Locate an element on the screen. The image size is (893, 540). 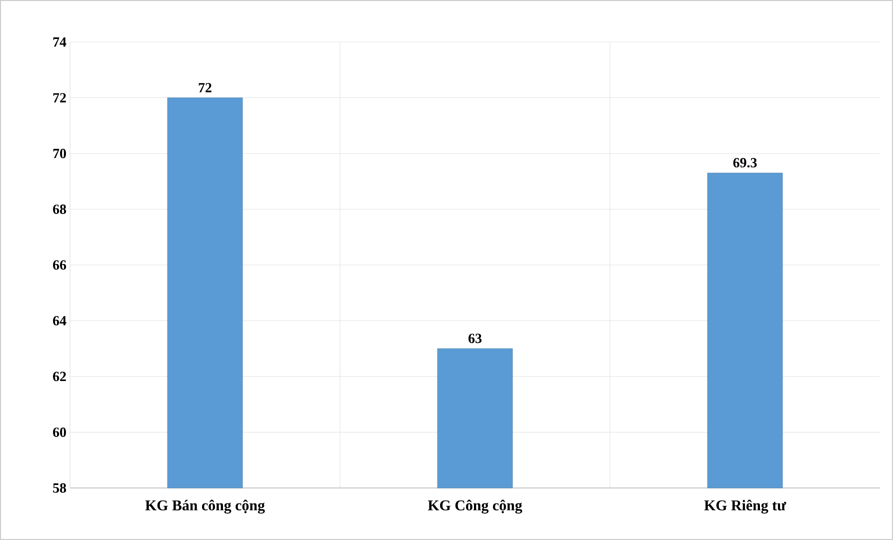
y-tick-label: 60 is located at coordinates (59, 432).